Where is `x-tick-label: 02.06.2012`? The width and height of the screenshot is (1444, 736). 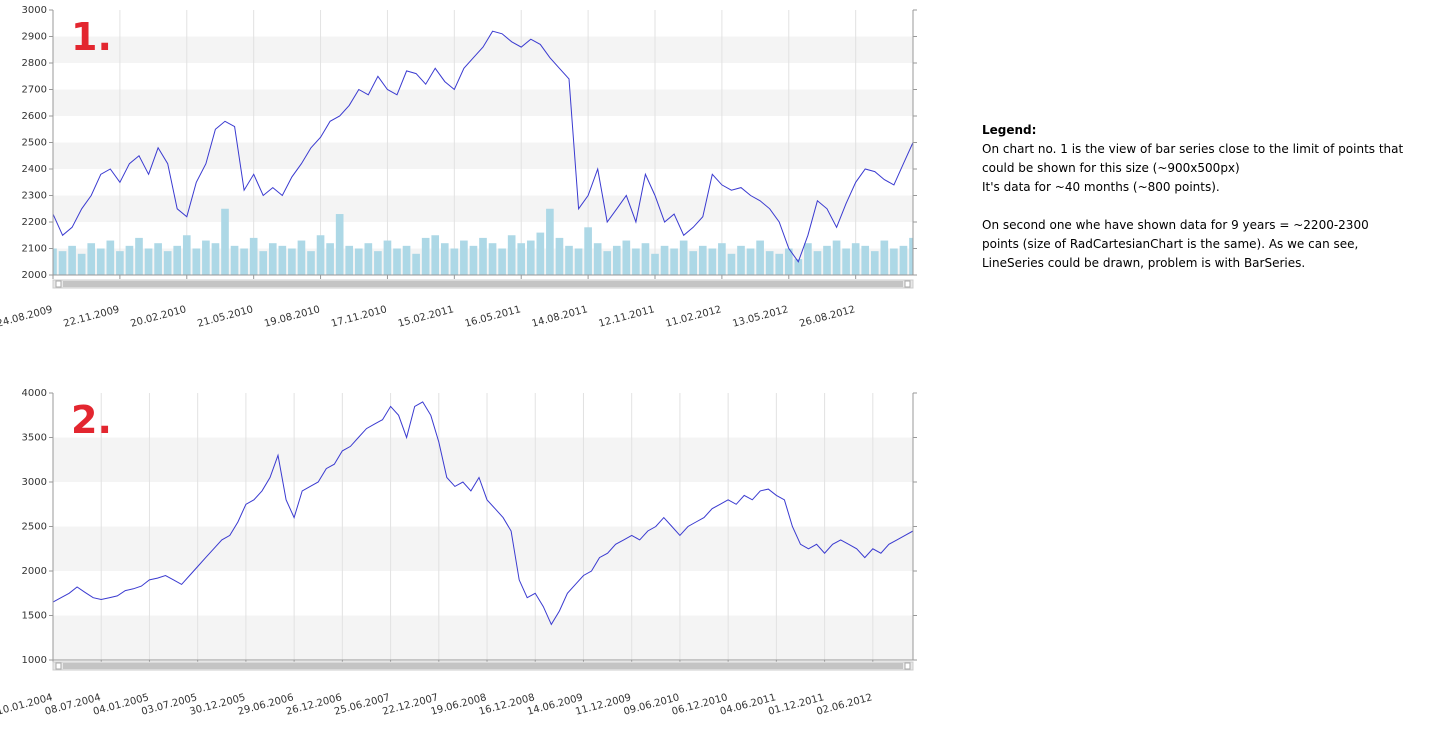 x-tick-label: 02.06.2012 is located at coordinates (844, 704).